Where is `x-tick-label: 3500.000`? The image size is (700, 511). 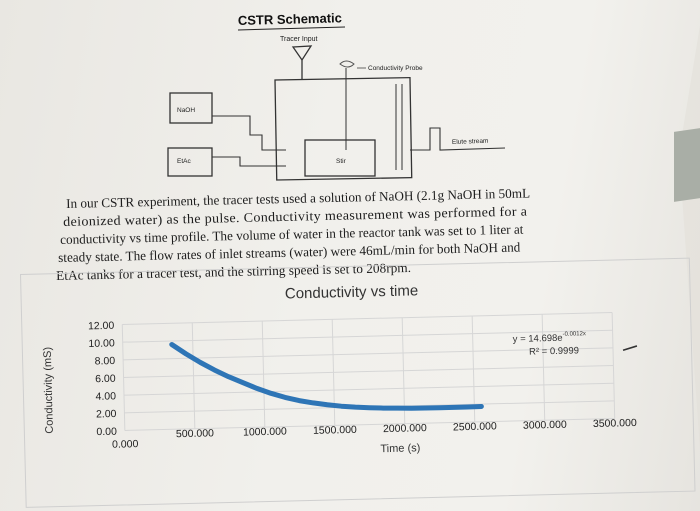 x-tick-label: 3500.000 is located at coordinates (615, 423).